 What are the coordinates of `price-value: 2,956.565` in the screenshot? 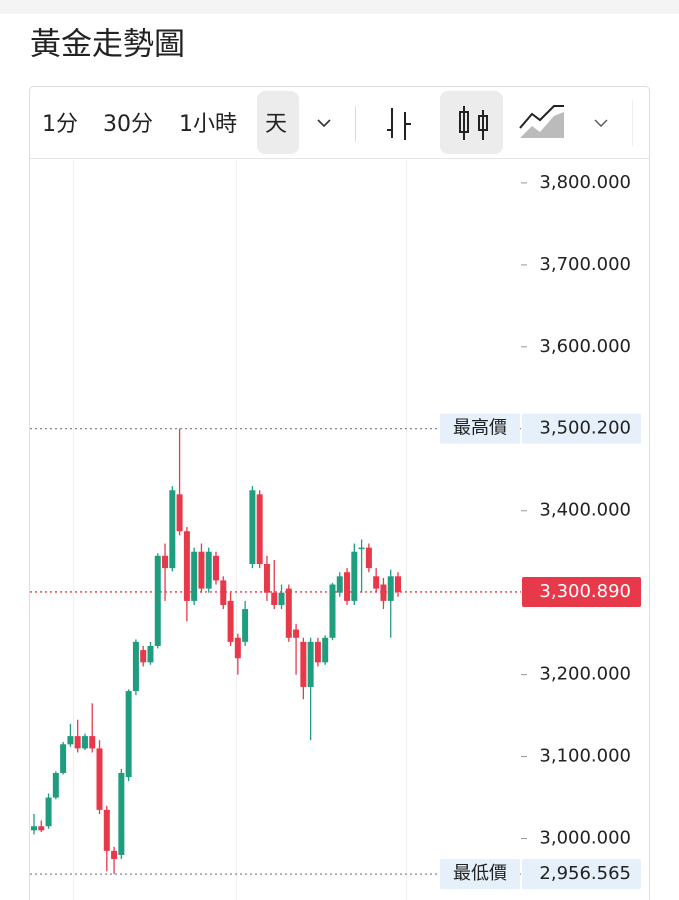 It's located at (585, 873).